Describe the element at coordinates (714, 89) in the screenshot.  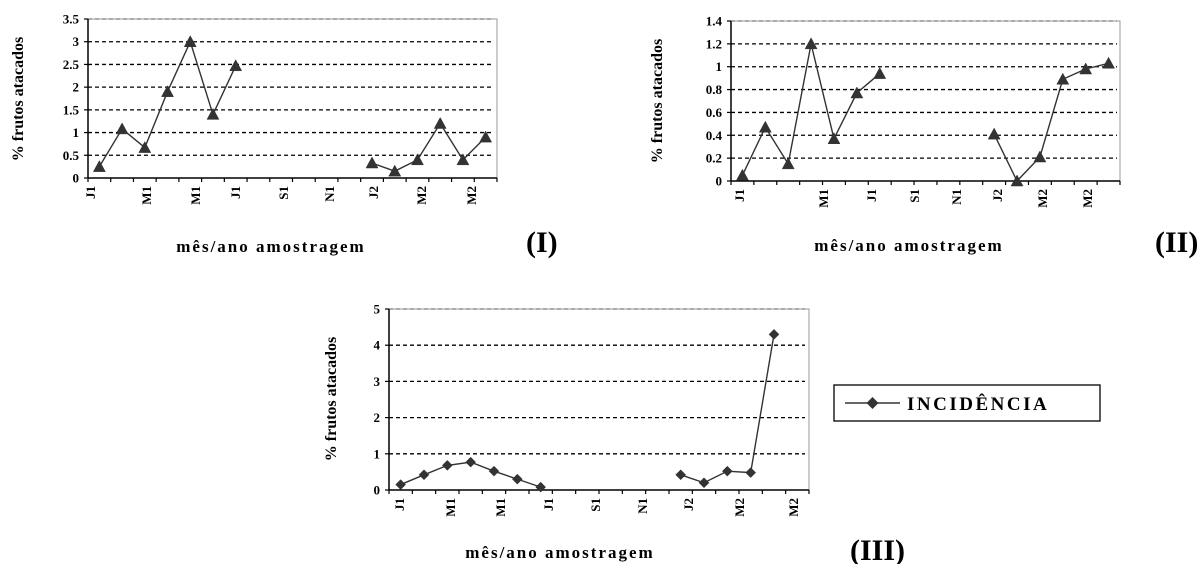
I see `y-tick-label: 0.8` at that location.